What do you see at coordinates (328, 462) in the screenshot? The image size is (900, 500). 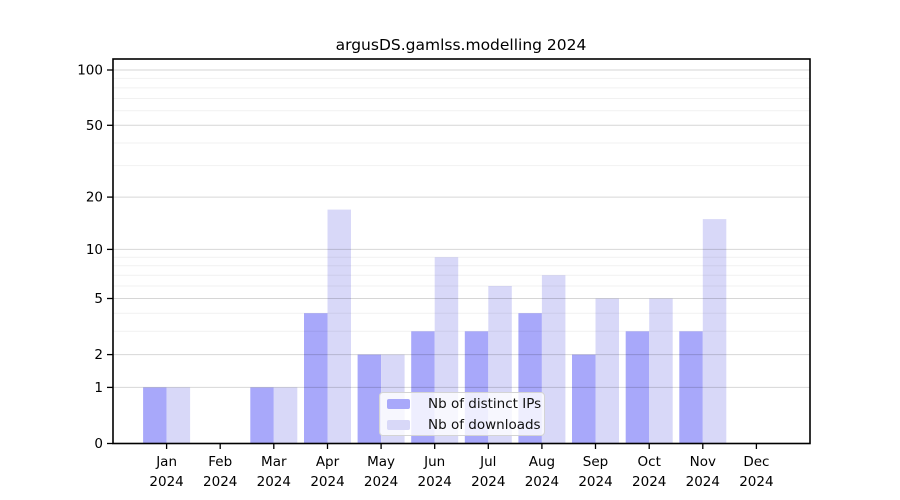 I see `x-tick-label-month: Apr` at bounding box center [328, 462].